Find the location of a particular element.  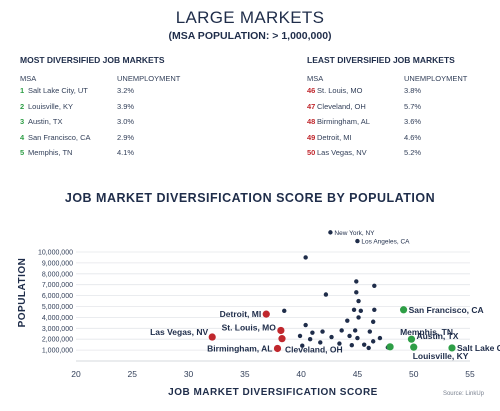

table-row: 2 Louisville, KY 3.9% is located at coordinates (120, 110).